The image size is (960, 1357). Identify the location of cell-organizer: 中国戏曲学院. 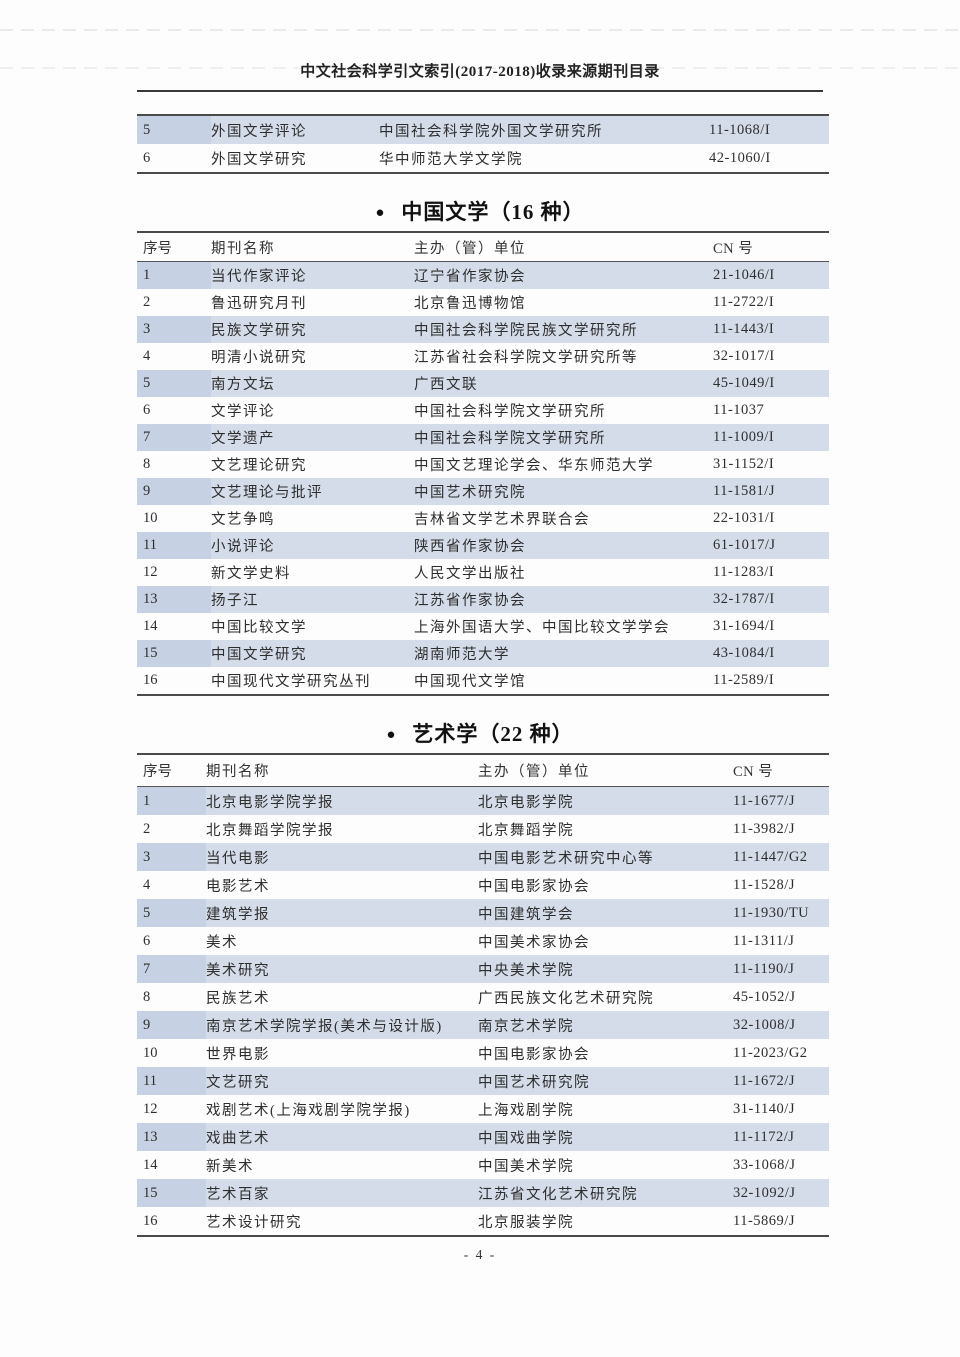
(605, 1137).